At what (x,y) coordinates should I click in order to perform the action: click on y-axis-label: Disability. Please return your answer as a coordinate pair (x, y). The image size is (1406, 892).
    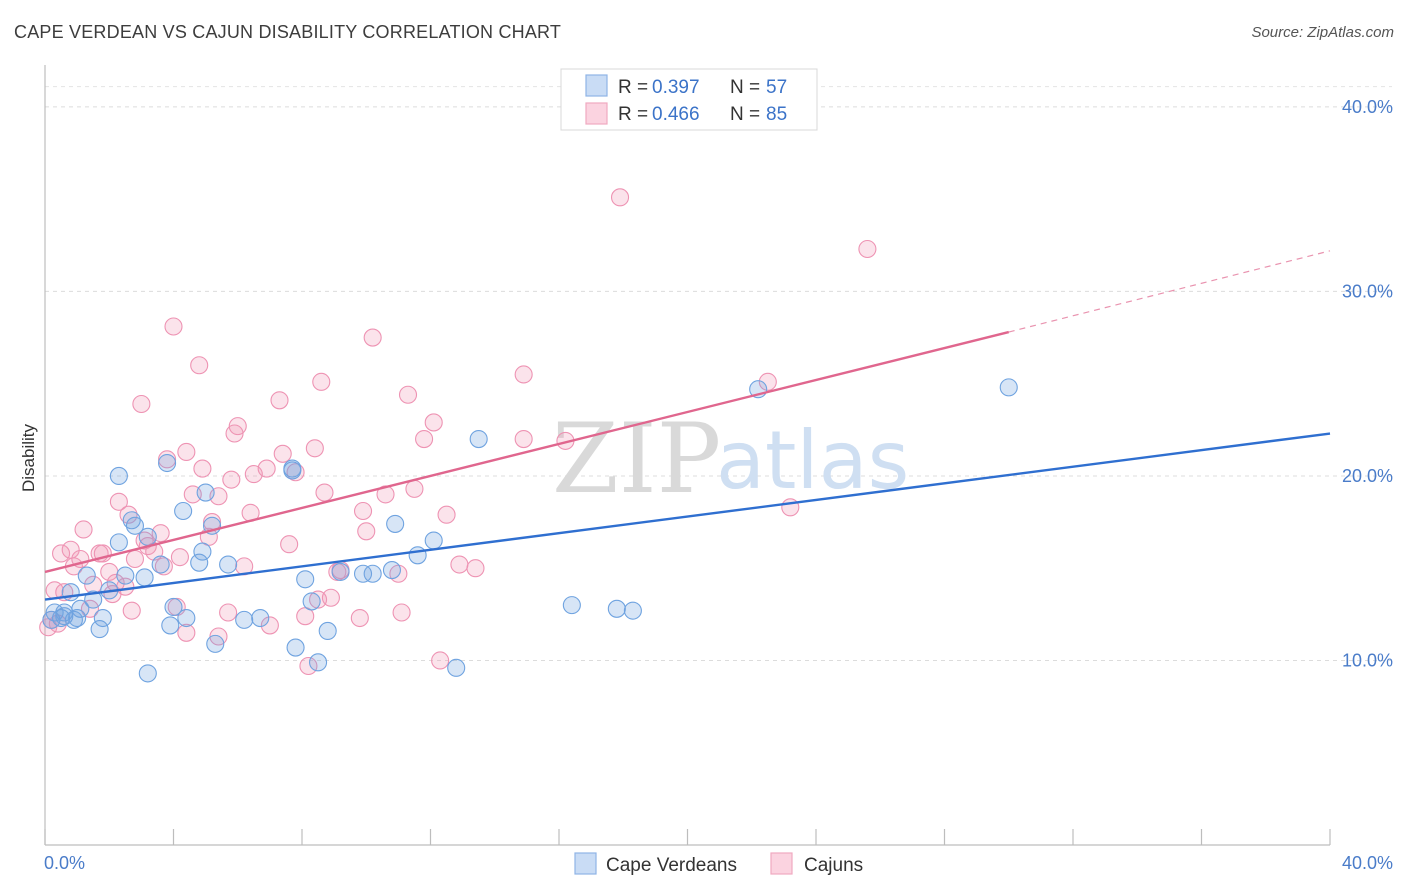
    Looking at the image, I should click on (28, 457).